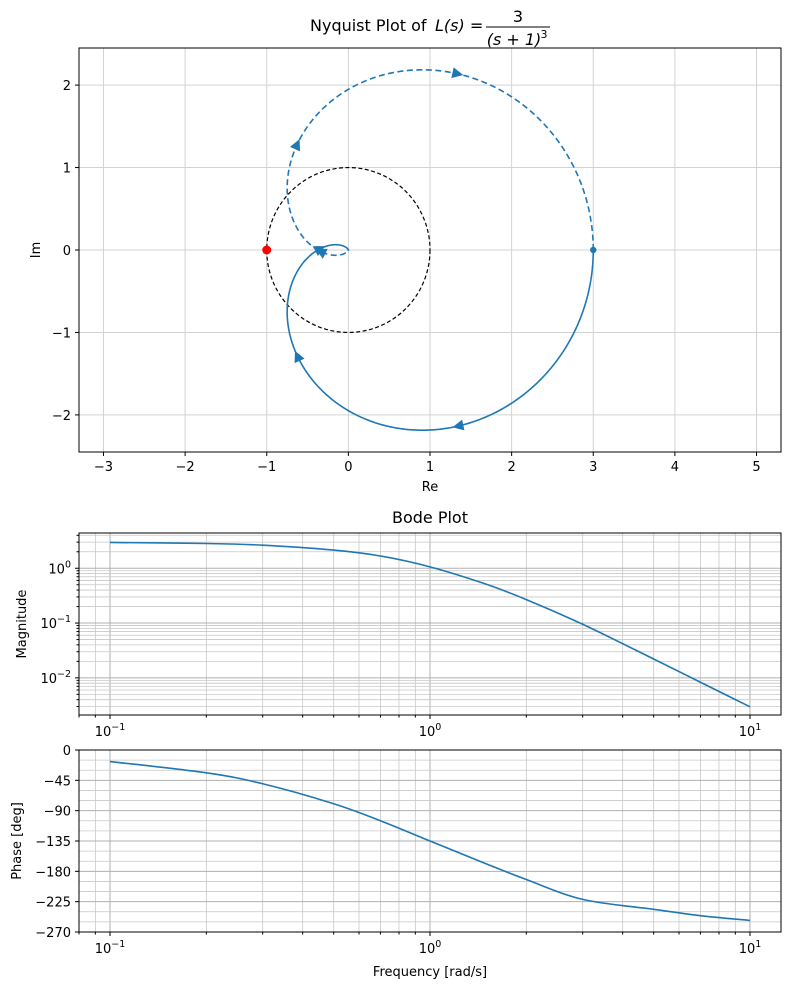  Describe the element at coordinates (22, 624) in the screenshot. I see `bode-magnitude-y-label: Magnitude` at that location.